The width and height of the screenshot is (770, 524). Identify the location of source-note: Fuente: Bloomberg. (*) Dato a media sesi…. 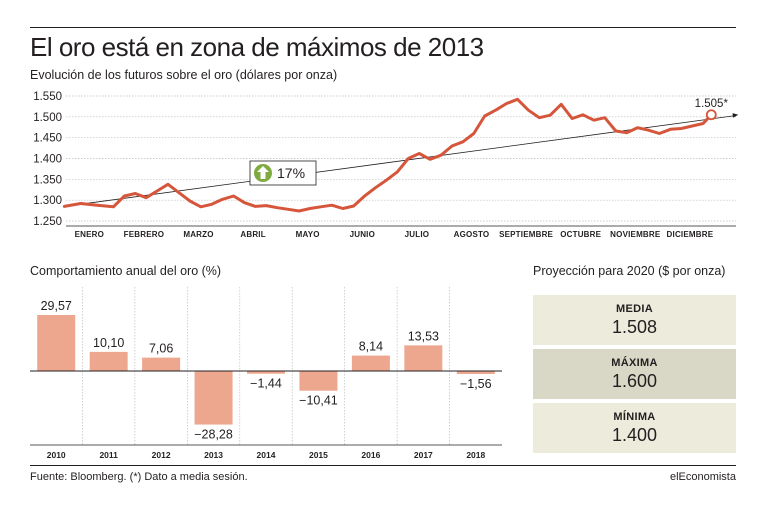
(139, 477).